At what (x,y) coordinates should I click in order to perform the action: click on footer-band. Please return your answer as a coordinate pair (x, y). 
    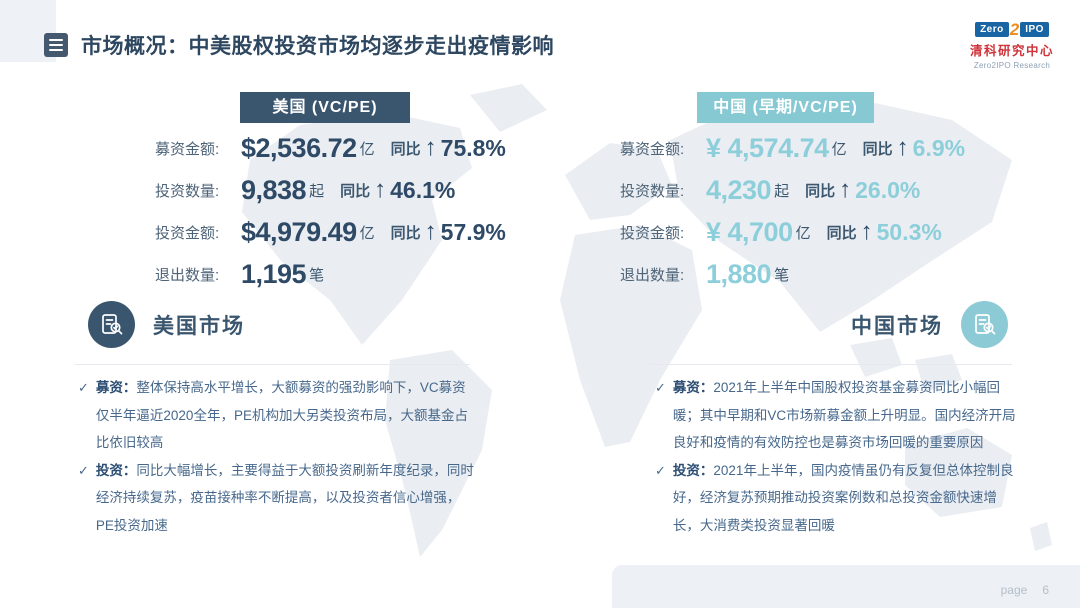
    Looking at the image, I should click on (846, 586).